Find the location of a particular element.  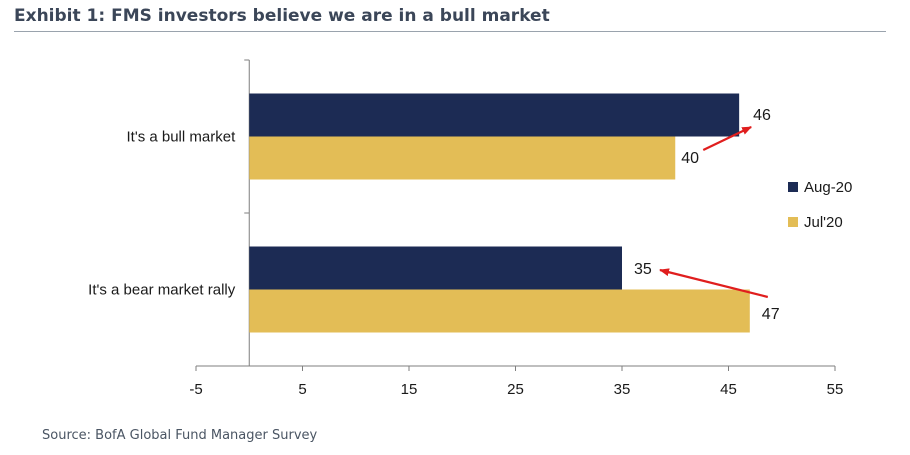

legend-label: Jul'20 is located at coordinates (823, 222).